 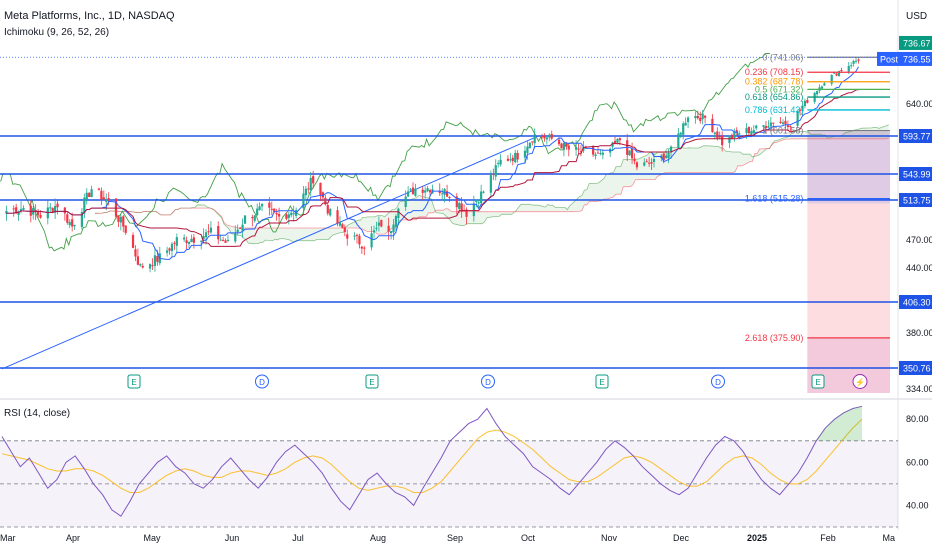 I want to click on time-axis-tick: Apr, so click(x=73, y=538).